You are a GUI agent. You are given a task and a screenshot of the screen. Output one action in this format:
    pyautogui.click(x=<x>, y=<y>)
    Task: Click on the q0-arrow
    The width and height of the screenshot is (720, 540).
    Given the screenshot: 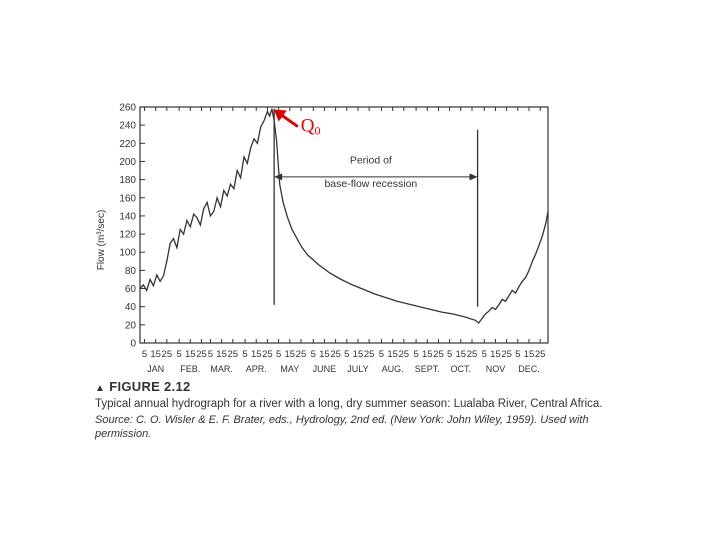 What is the action you would take?
    pyautogui.click(x=286, y=118)
    